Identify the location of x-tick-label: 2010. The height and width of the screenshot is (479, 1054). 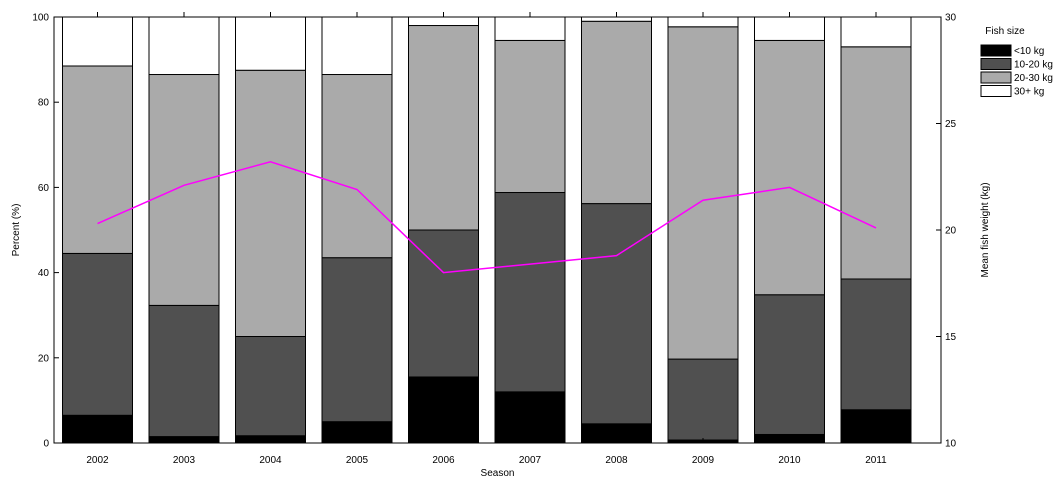
(789, 460).